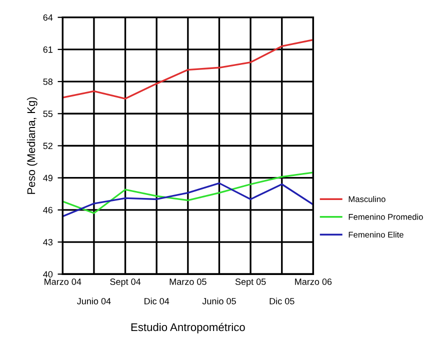 The width and height of the screenshot is (432, 347). Describe the element at coordinates (47, 178) in the screenshot. I see `y-tick-label: 49` at that location.